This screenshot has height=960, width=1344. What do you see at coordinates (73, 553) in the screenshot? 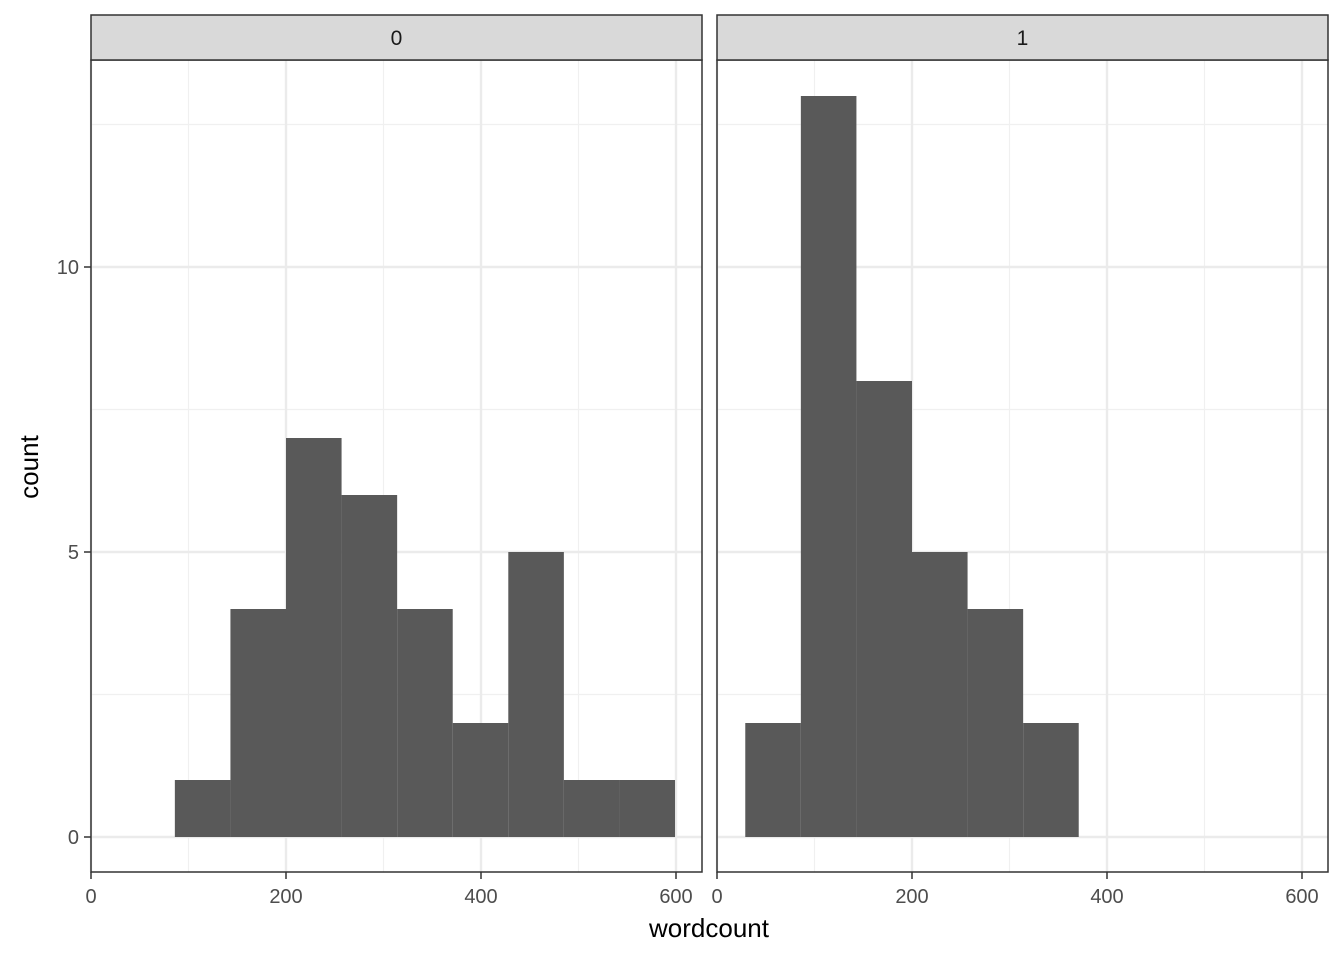
I see `y-tick-label: 5` at bounding box center [73, 553].